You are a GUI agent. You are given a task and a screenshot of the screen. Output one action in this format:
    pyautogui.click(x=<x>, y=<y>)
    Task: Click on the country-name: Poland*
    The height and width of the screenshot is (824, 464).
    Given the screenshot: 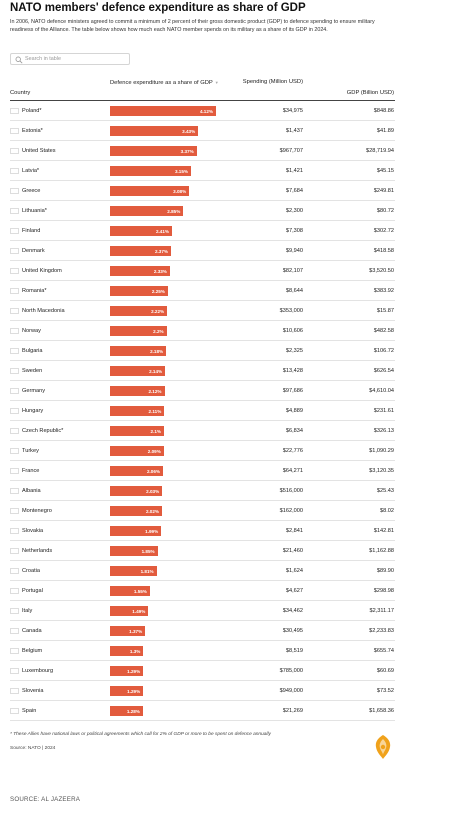 What is the action you would take?
    pyautogui.click(x=32, y=111)
    